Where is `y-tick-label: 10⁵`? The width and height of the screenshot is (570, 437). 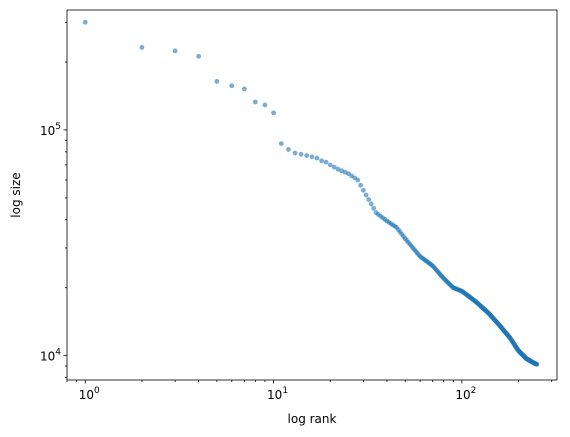 y-tick-label: 10⁵ is located at coordinates (50, 130).